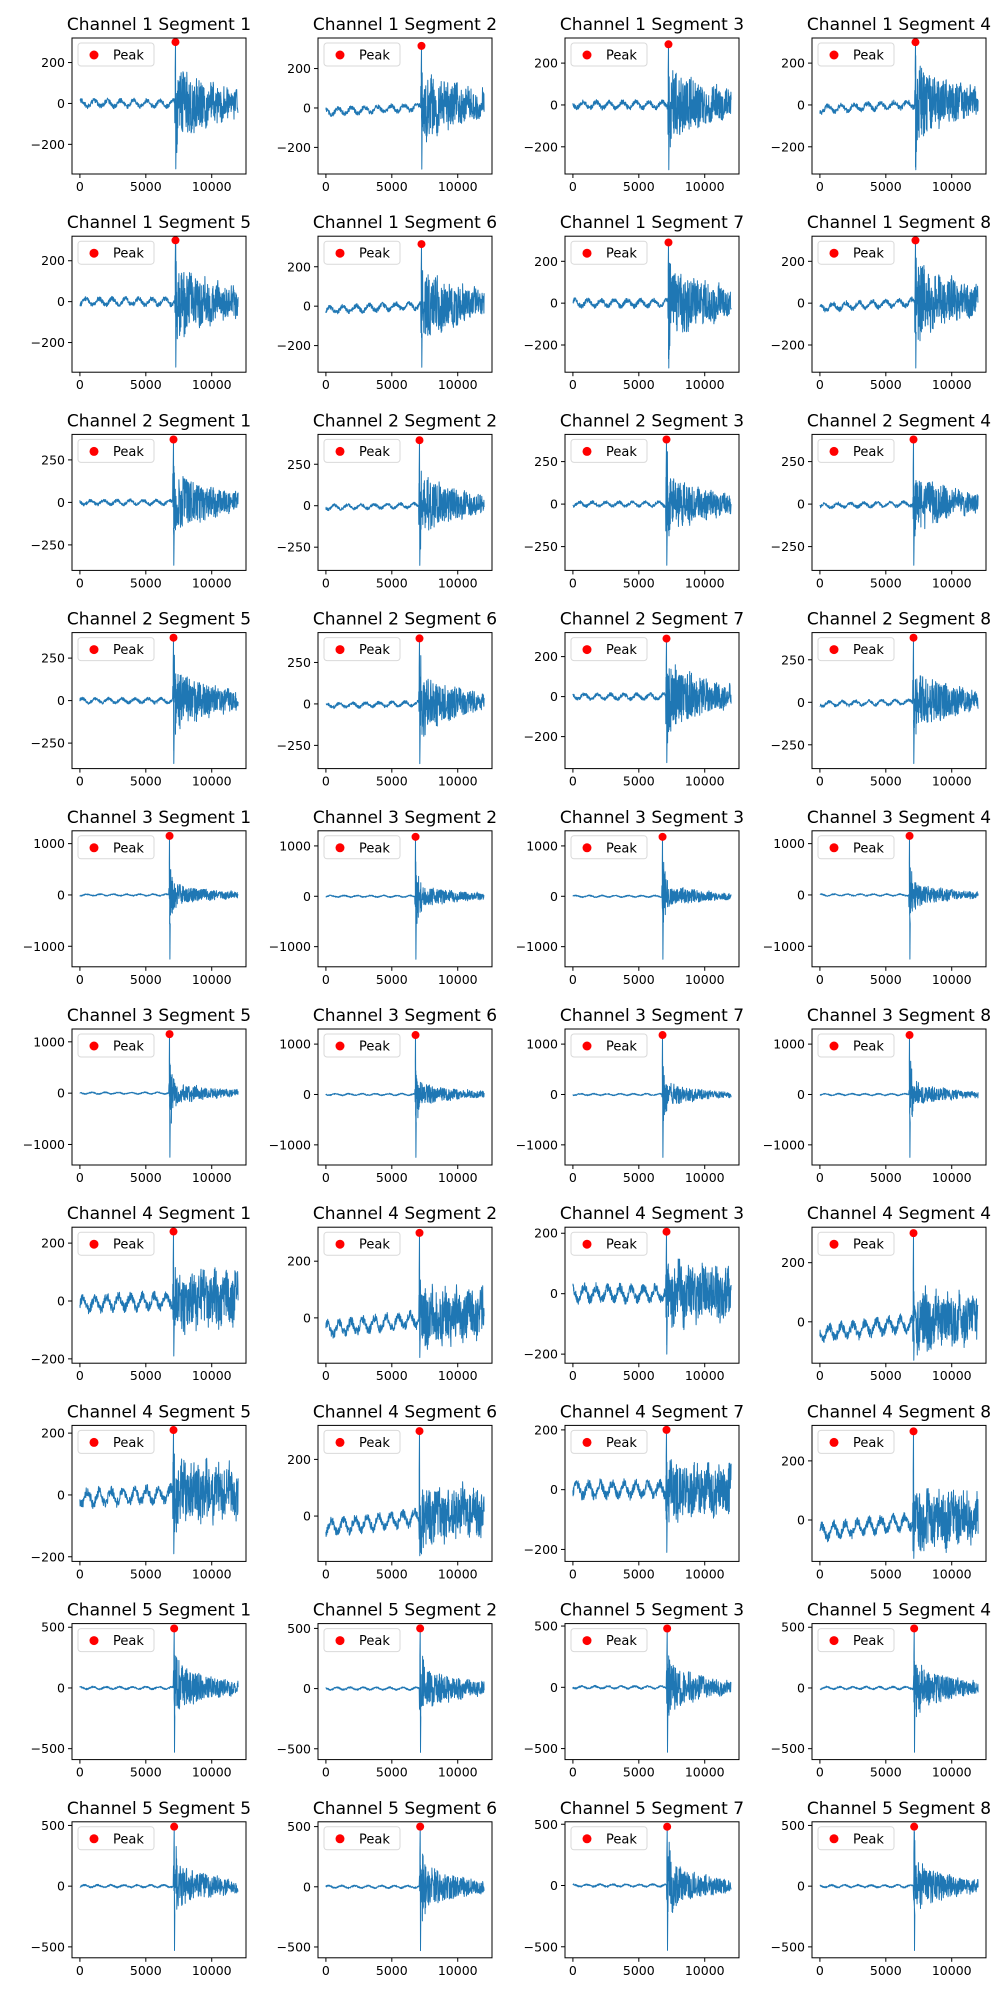 Image resolution: width=1000 pixels, height=2000 pixels. I want to click on subplot-title: Channel 2 Segment 4, so click(899, 421).